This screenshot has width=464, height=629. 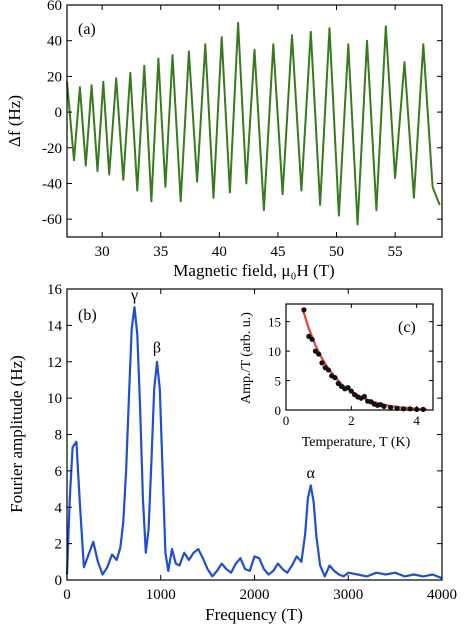 What do you see at coordinates (52, 220) in the screenshot?
I see `y-tick-label: -60` at bounding box center [52, 220].